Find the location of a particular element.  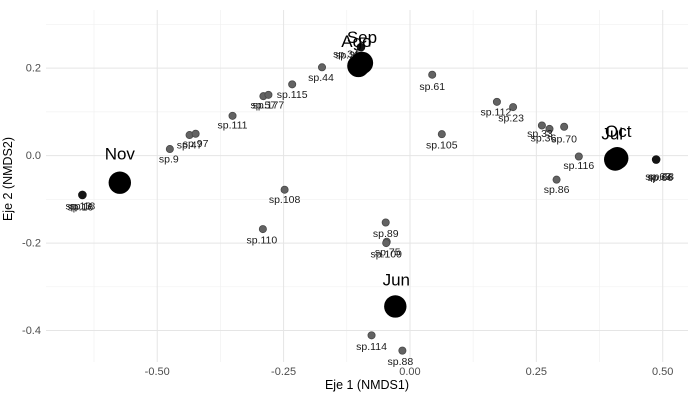

species-label: sp.110 is located at coordinates (261, 241).